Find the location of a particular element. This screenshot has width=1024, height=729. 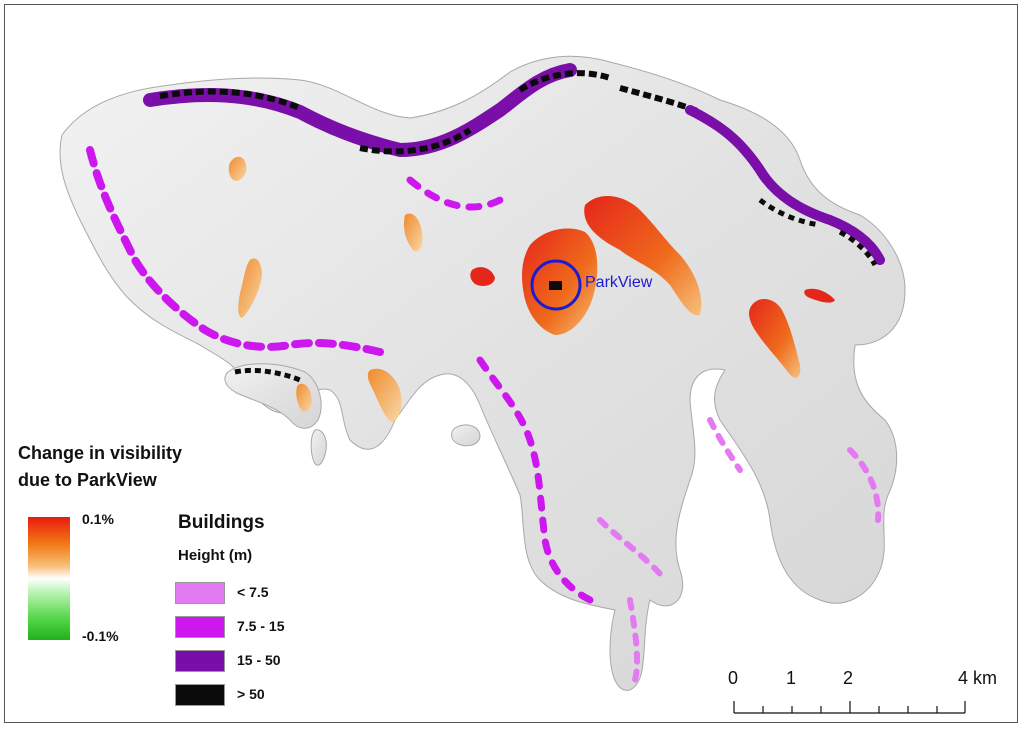

visibility-patch-northwest is located at coordinates (413, 232).